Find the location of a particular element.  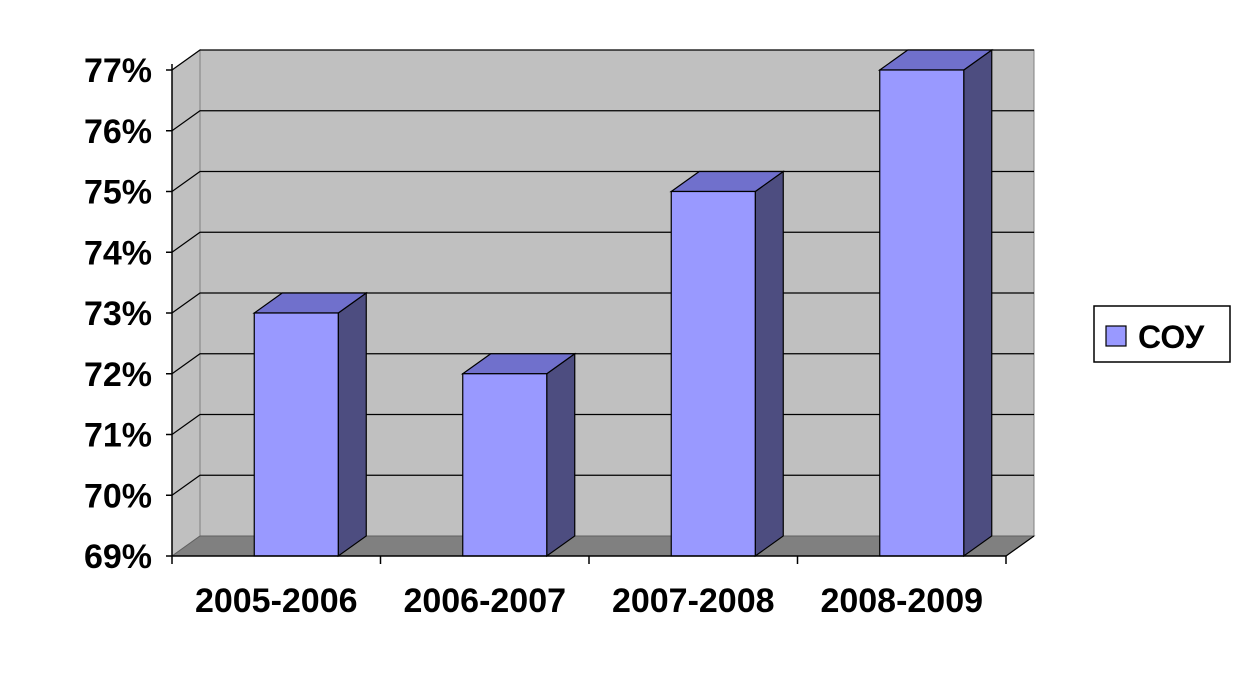

x-tick-label: 2008-2009 is located at coordinates (901, 601).